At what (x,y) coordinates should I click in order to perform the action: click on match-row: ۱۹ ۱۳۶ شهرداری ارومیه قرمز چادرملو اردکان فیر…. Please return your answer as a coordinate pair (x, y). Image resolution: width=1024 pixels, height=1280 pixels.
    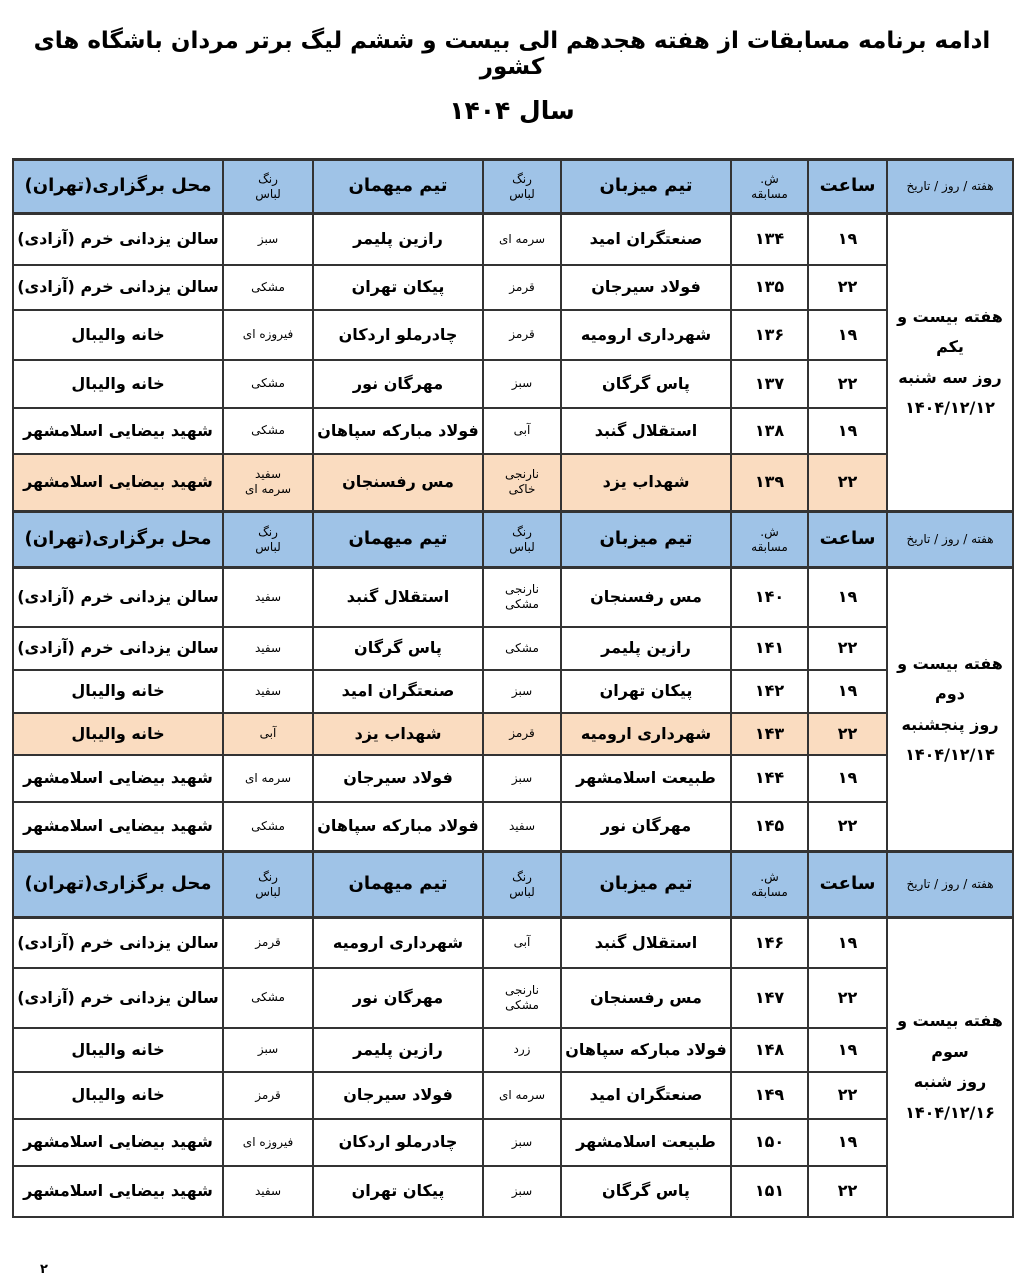
    Looking at the image, I should click on (512, 334).